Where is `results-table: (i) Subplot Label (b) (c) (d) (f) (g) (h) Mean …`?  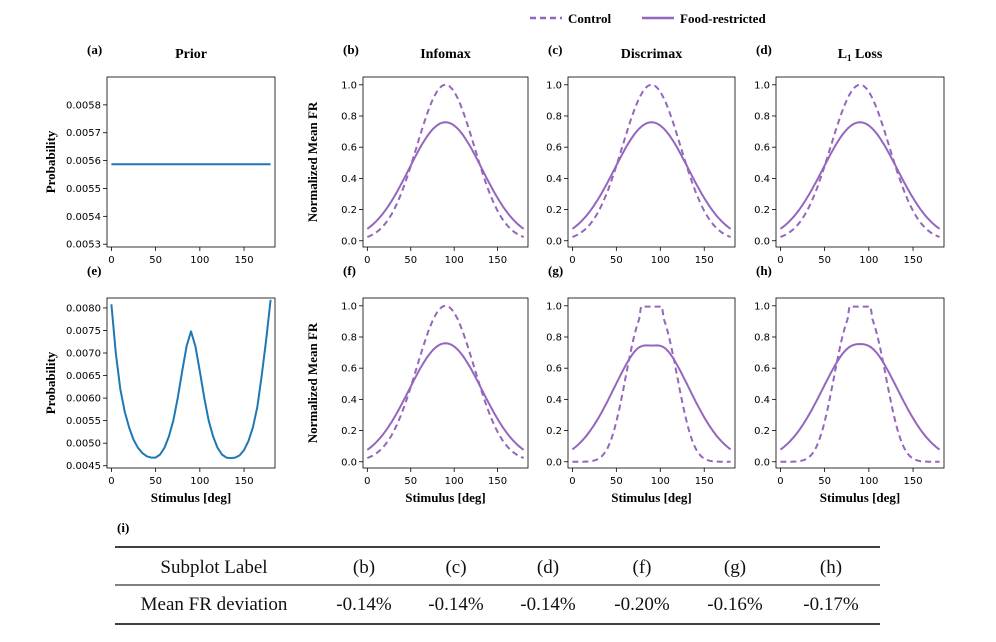 results-table: (i) Subplot Label (b) (c) (d) (f) (g) (h) Mean … is located at coordinates (497, 572).